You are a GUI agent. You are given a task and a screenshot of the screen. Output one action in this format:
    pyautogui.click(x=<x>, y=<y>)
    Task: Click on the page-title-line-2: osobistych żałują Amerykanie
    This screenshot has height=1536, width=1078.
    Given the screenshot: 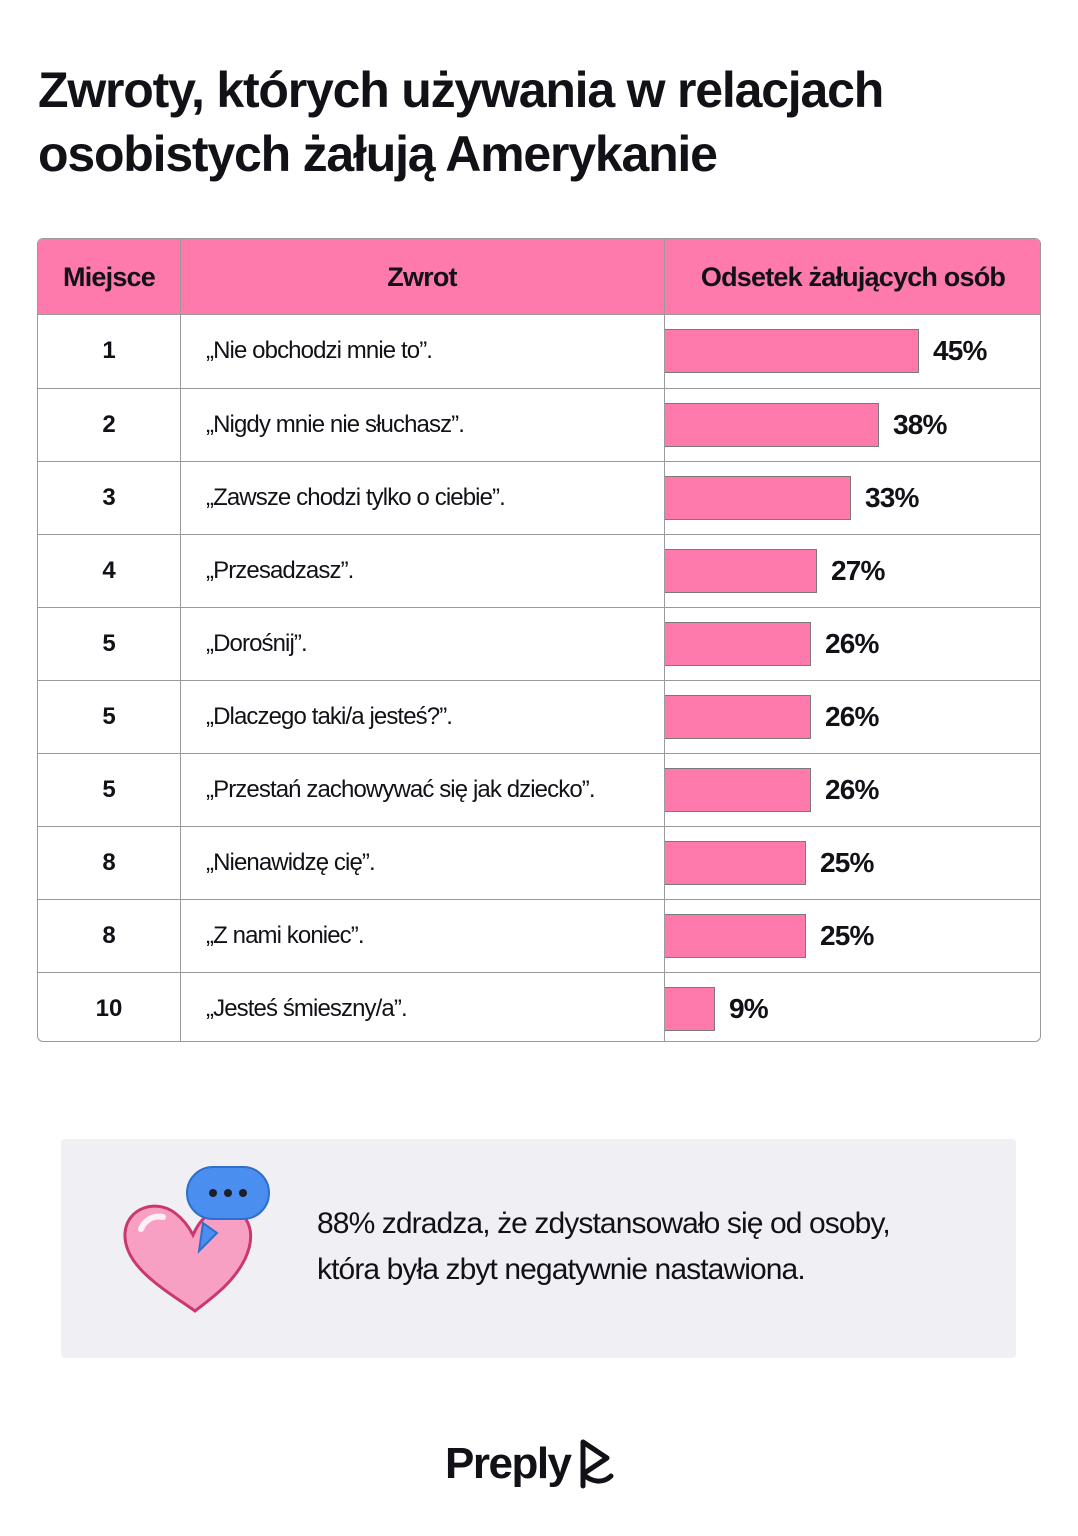 What is the action you would take?
    pyautogui.click(x=378, y=154)
    